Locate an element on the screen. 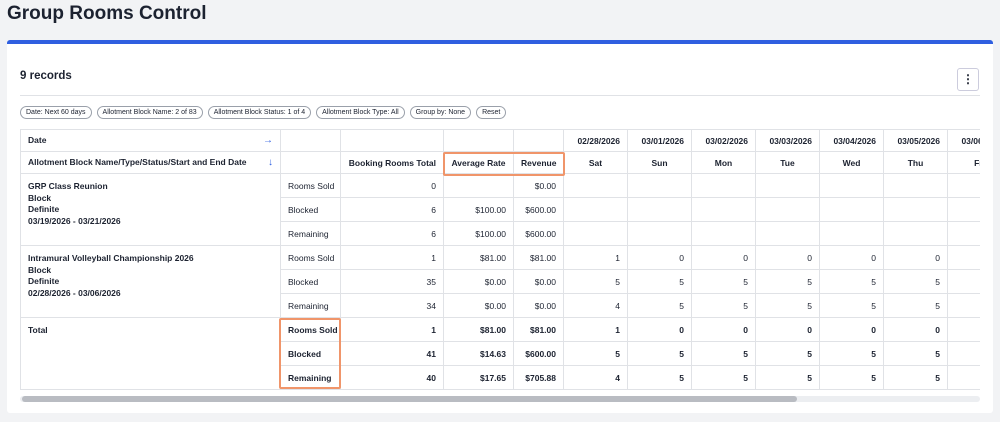  filter-pill: Reset is located at coordinates (491, 112).